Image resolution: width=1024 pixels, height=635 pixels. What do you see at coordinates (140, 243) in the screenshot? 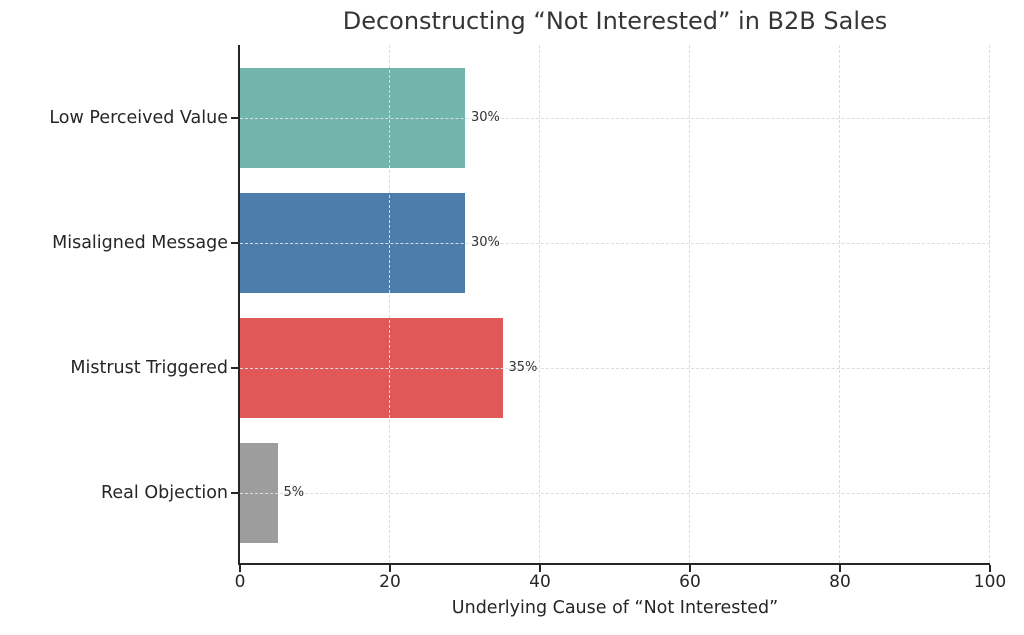
I see `category-label-1: Misaligned Message` at bounding box center [140, 243].